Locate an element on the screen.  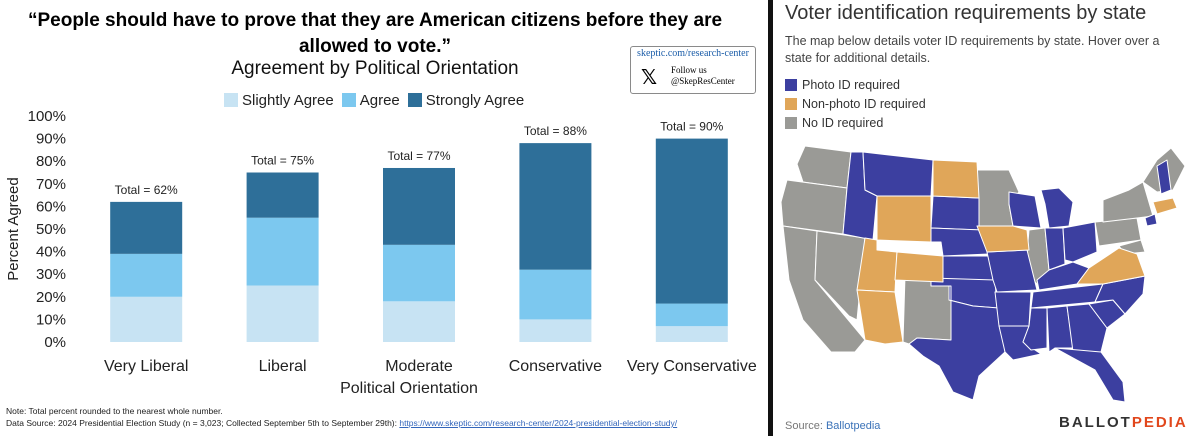
state-virginia is located at coordinates (1111, 266).